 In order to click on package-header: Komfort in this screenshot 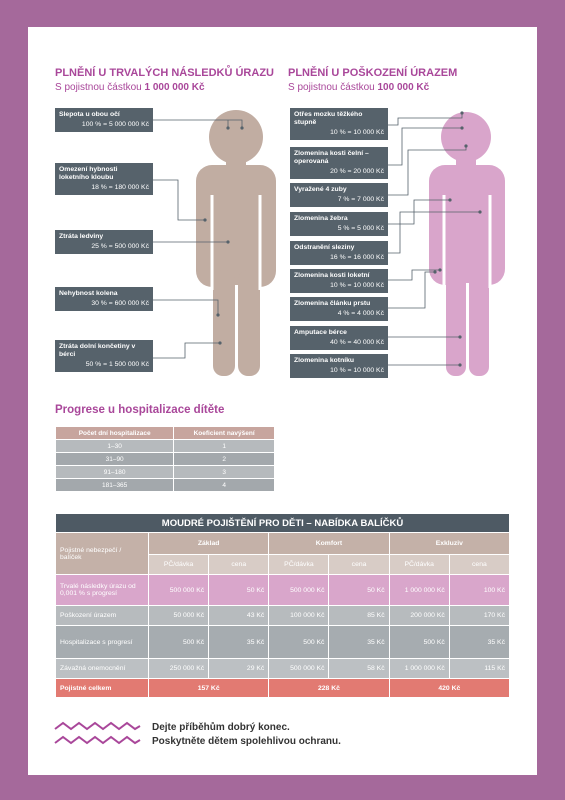, I will do `click(329, 543)`.